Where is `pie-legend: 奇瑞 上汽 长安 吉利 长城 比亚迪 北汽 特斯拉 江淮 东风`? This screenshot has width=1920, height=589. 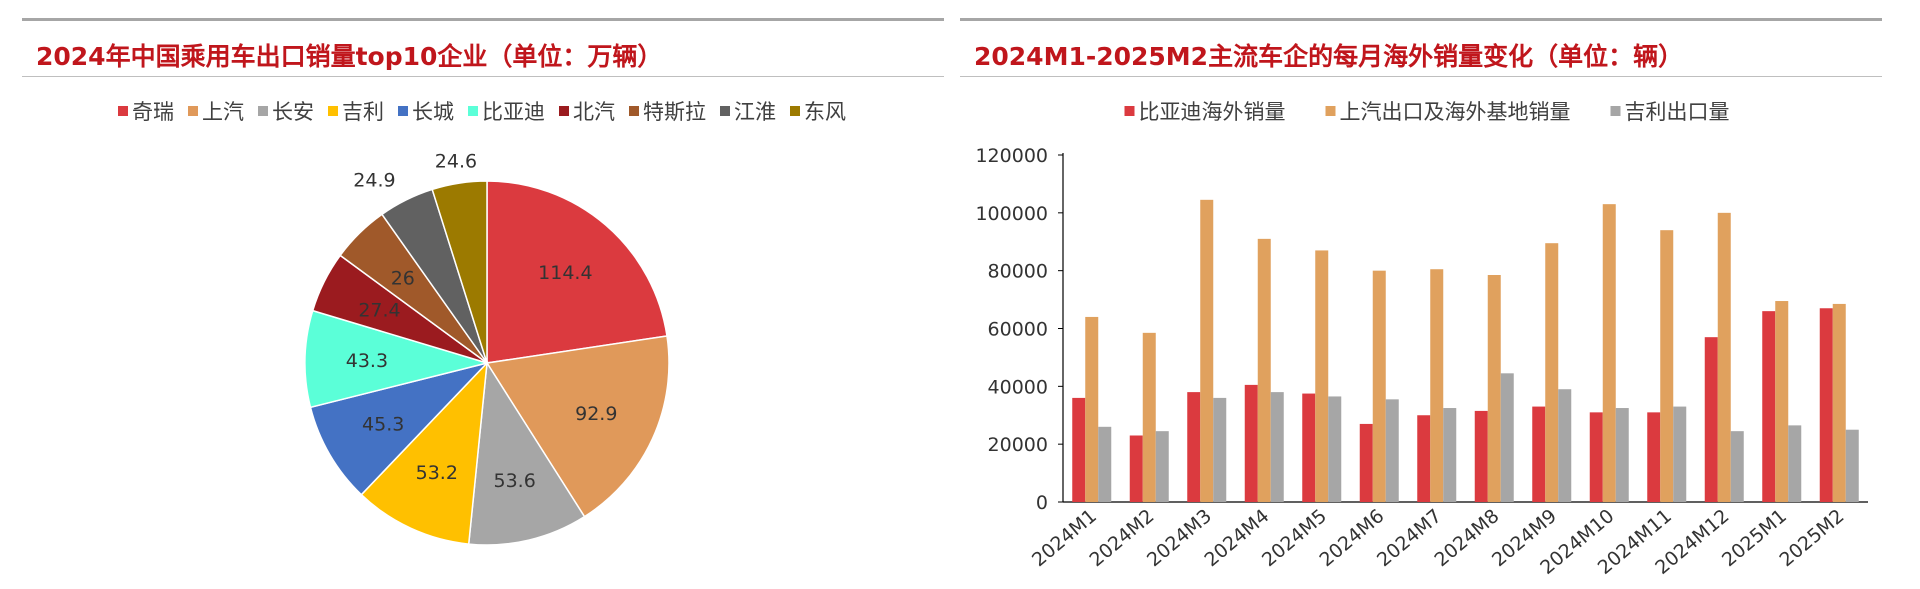
pie-legend: 奇瑞 上汽 长安 吉利 长城 比亚迪 北汽 特斯拉 江淮 东风 is located at coordinates (482, 112).